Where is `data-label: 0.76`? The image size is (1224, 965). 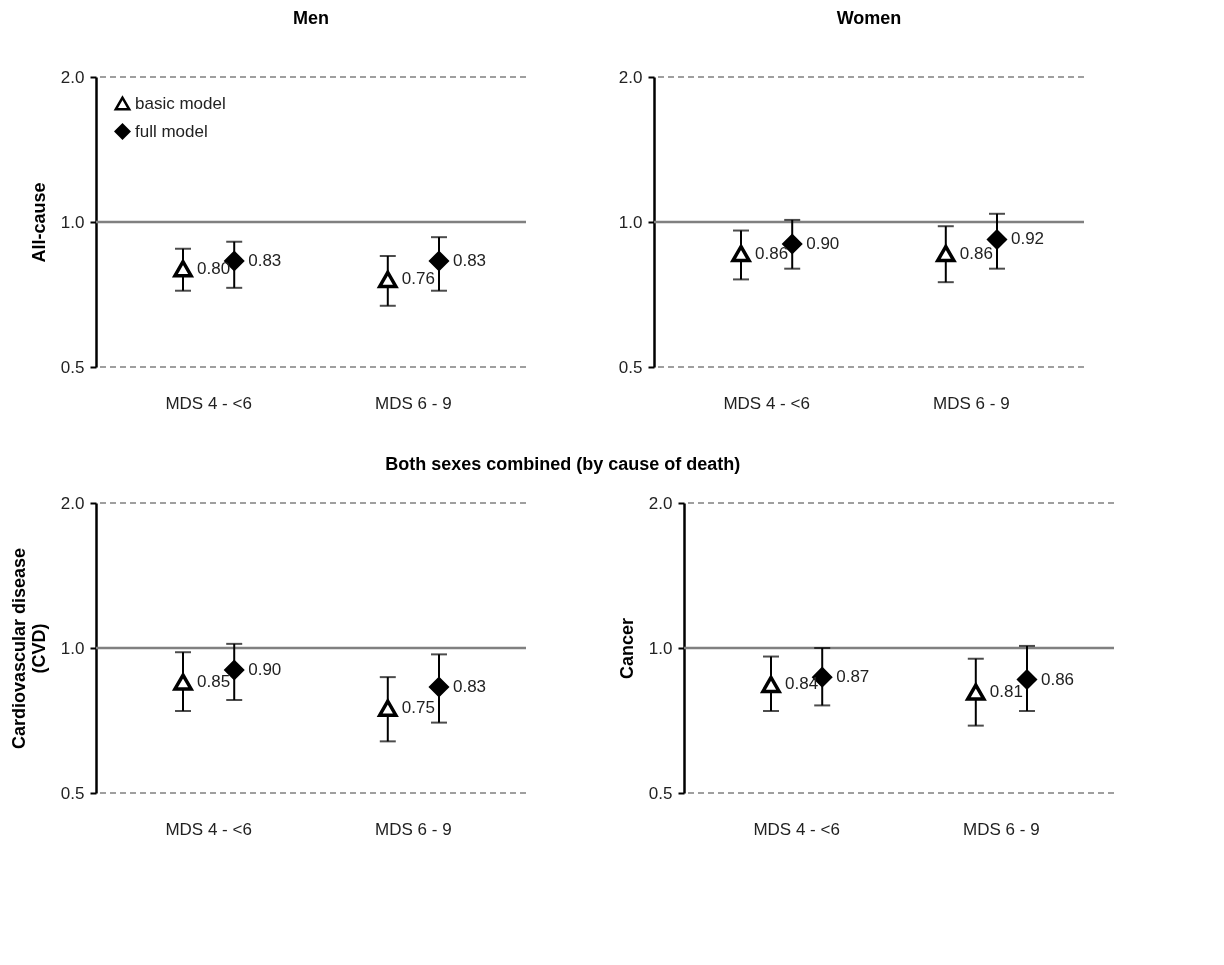 data-label: 0.76 is located at coordinates (418, 279).